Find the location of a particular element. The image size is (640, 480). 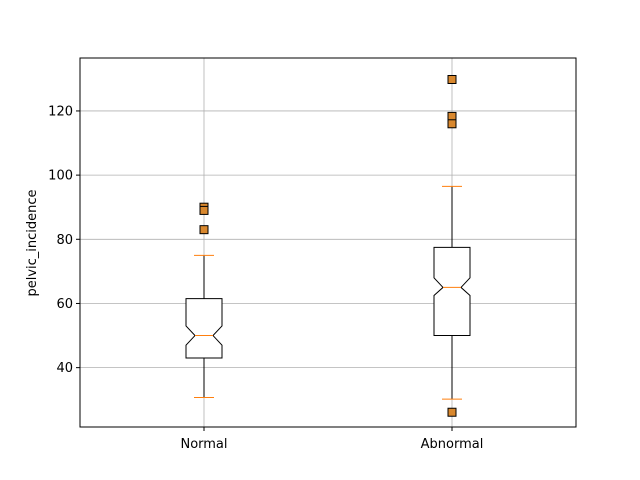

x-tick-label: Normal is located at coordinates (203, 444).